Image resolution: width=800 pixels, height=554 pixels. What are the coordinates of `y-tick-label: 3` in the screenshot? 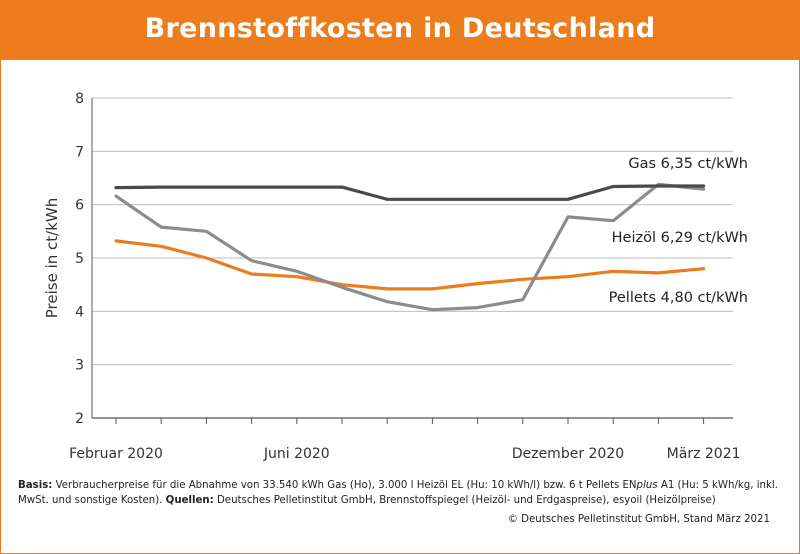 It's located at (79, 366).